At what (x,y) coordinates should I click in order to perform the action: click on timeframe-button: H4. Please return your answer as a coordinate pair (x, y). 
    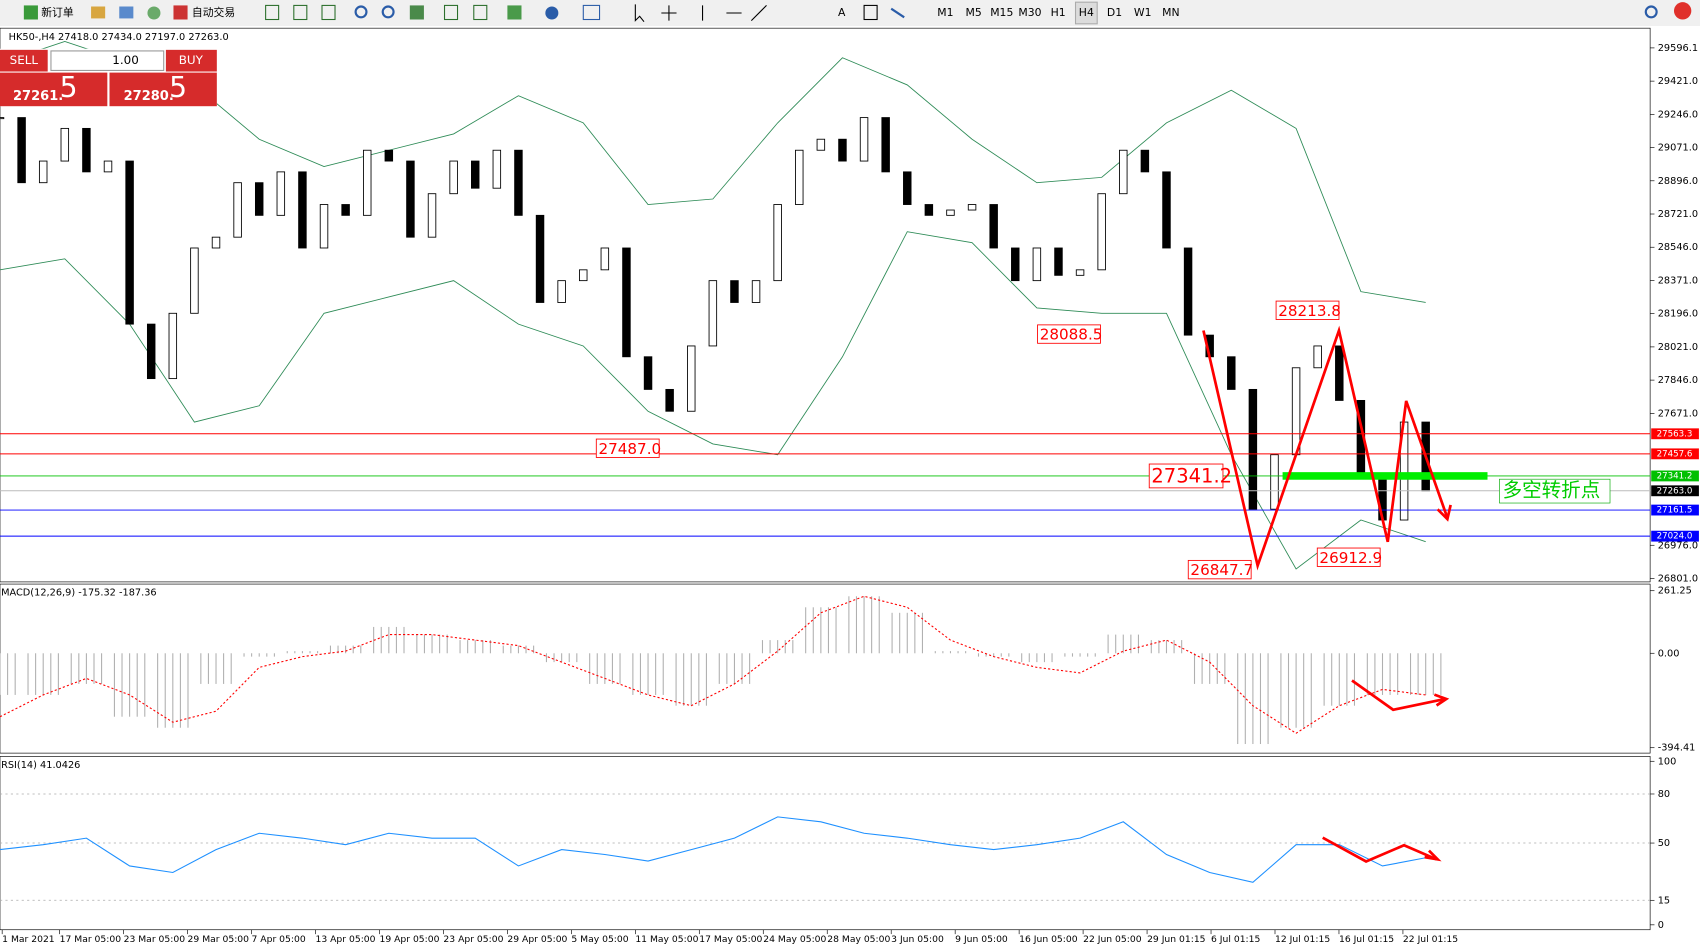
    Looking at the image, I should click on (1086, 12).